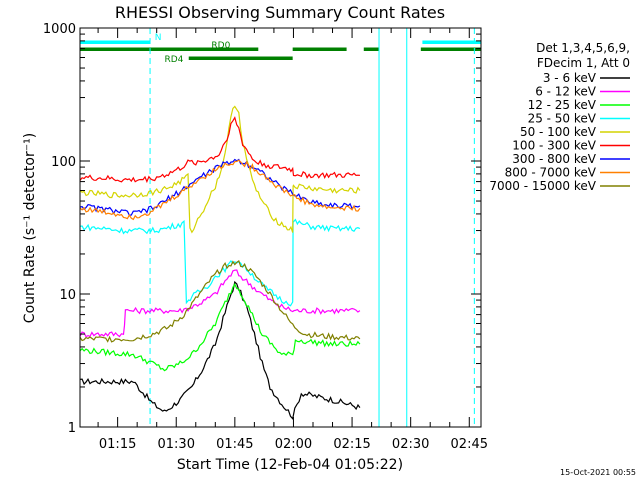  Describe the element at coordinates (293, 444) in the screenshot. I see `x-tick-label-3: 02:00` at that location.